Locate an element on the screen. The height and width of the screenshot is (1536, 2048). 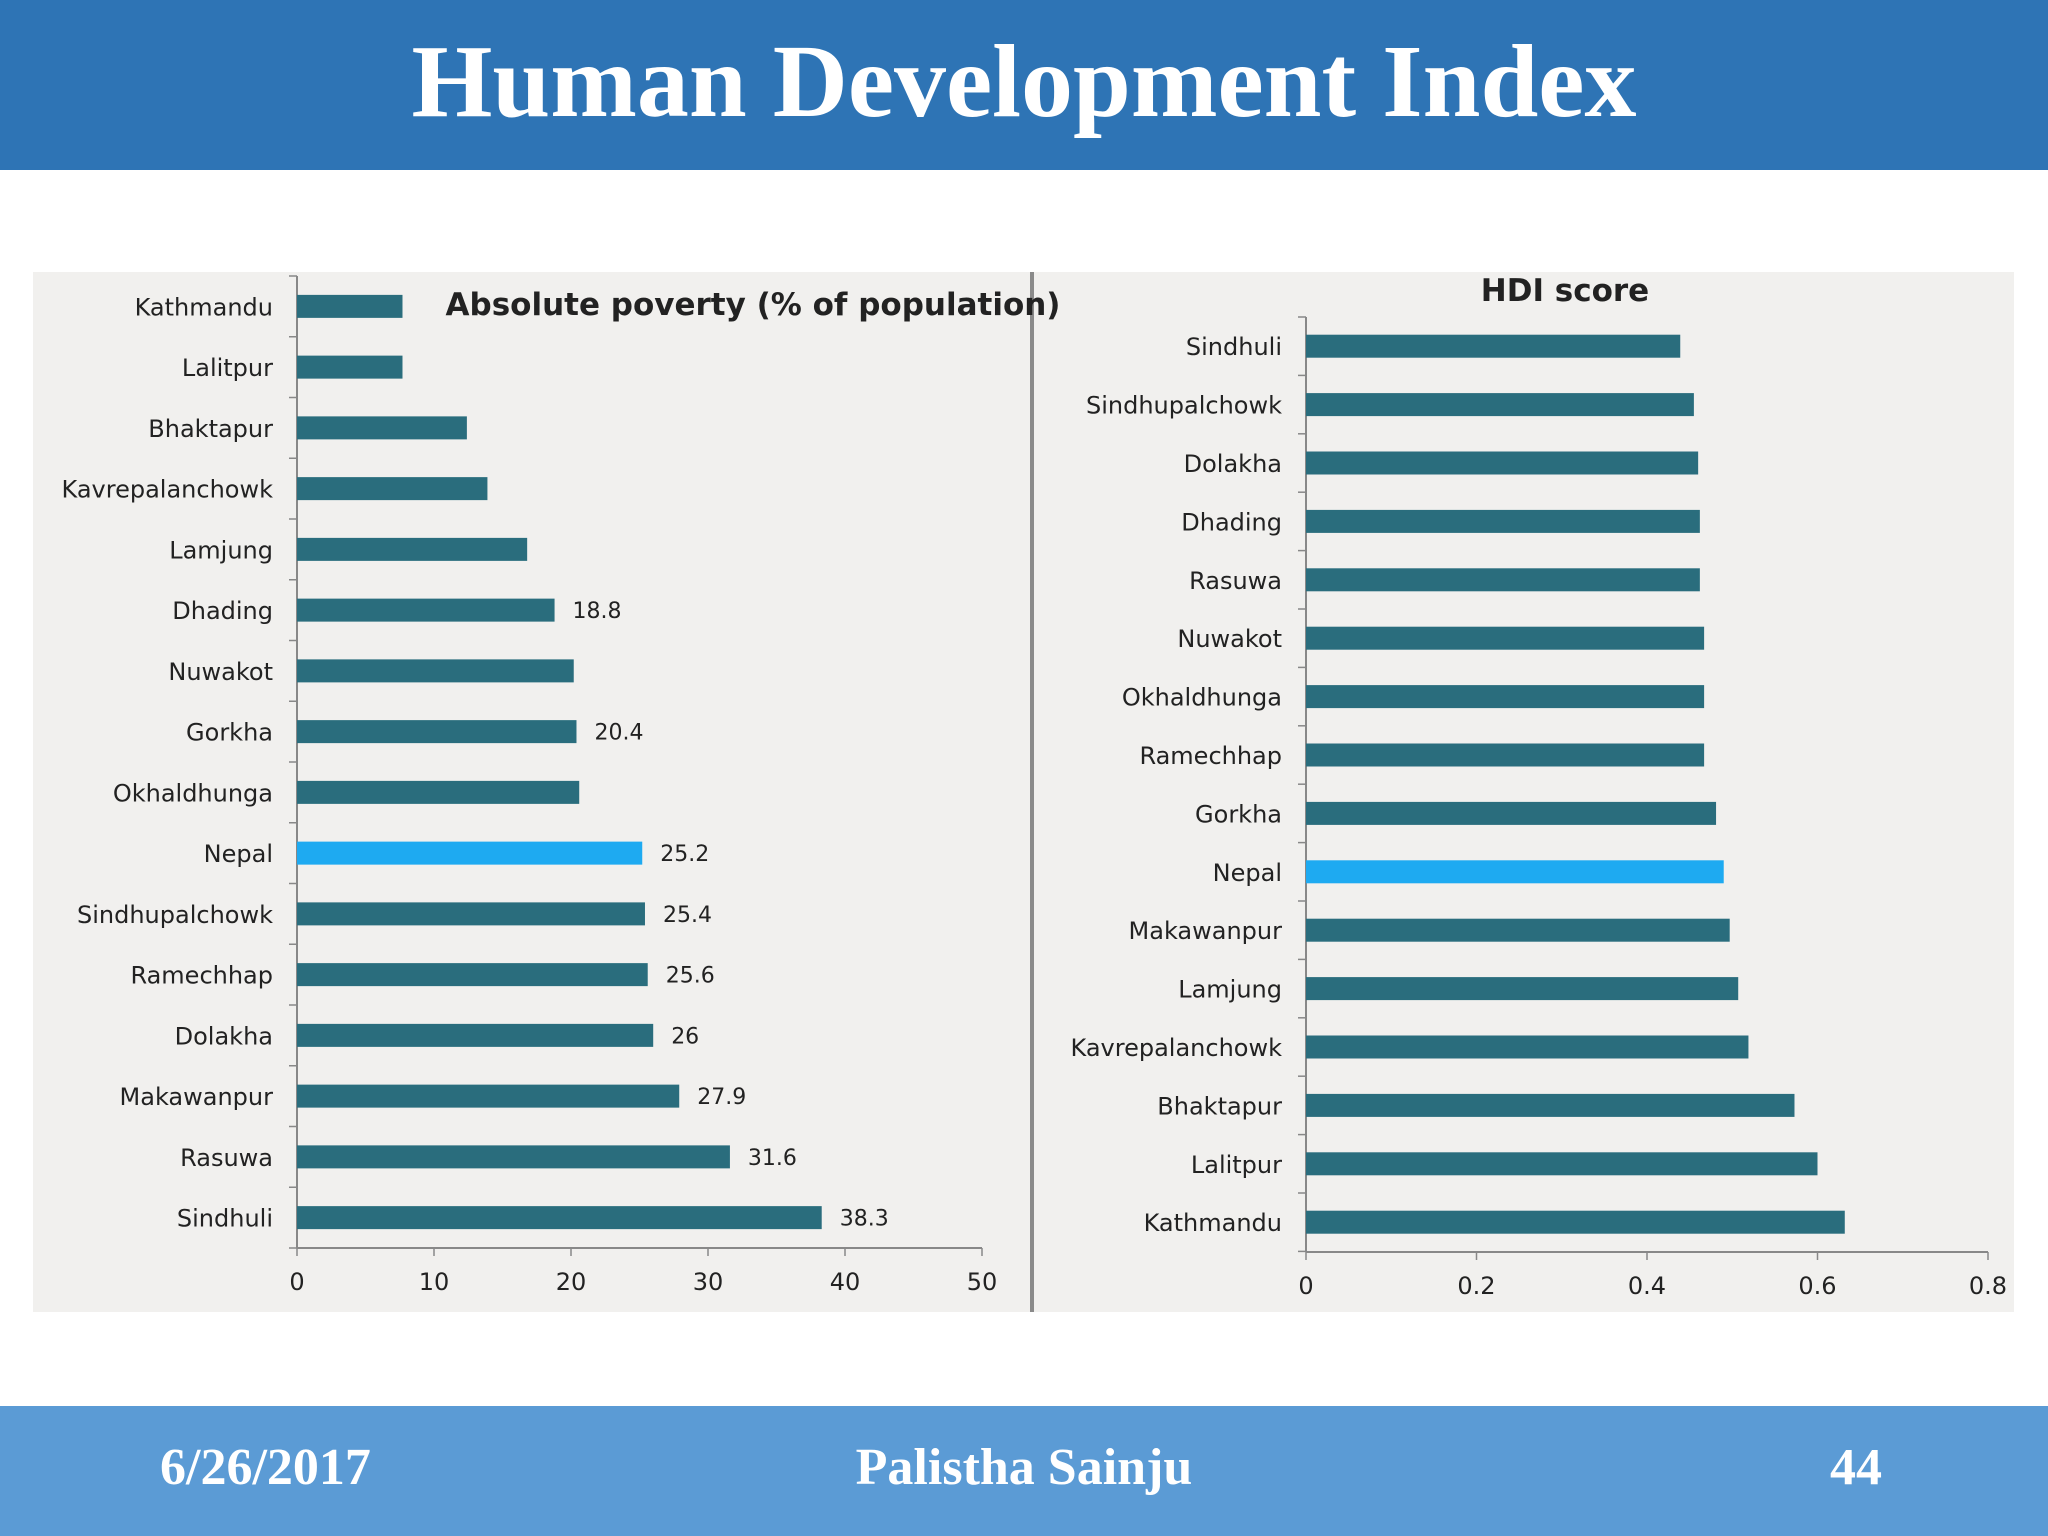
x-tick-label: 0.6 is located at coordinates (1817, 1286).